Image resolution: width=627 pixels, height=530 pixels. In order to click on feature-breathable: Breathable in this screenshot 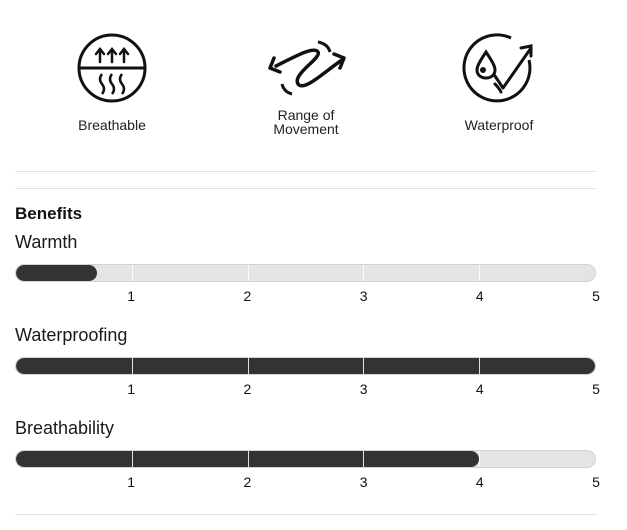, I will do `click(112, 80)`.